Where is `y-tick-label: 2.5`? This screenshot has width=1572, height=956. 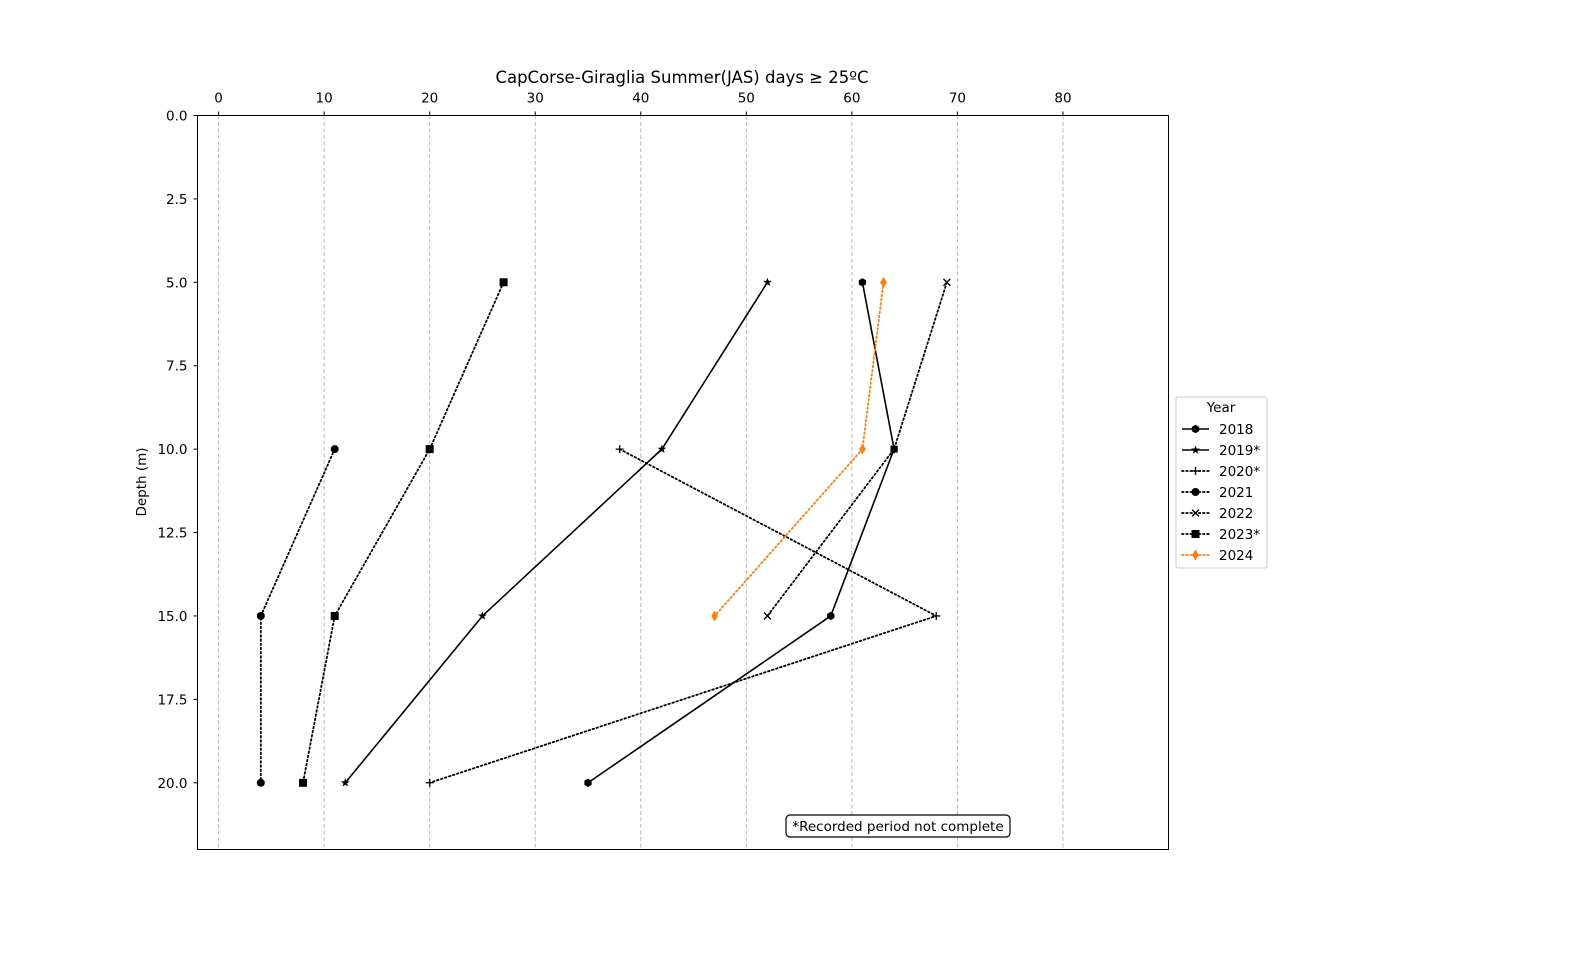
y-tick-label: 2.5 is located at coordinates (176, 200).